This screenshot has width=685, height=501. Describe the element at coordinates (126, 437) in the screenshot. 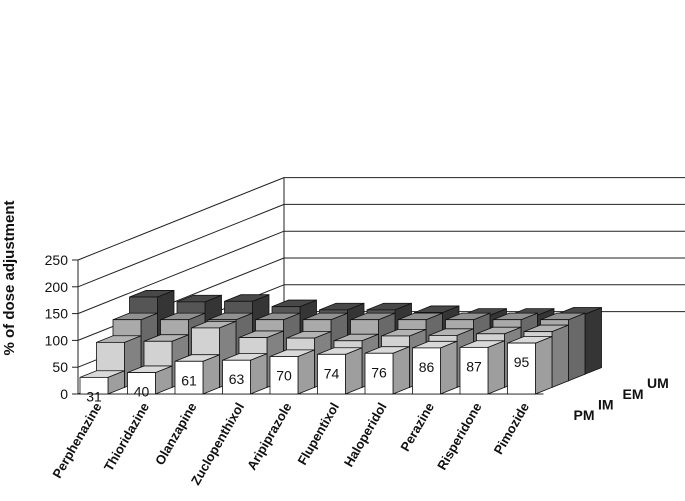

I see `category-label-Thioridazine: Thioridazine` at that location.